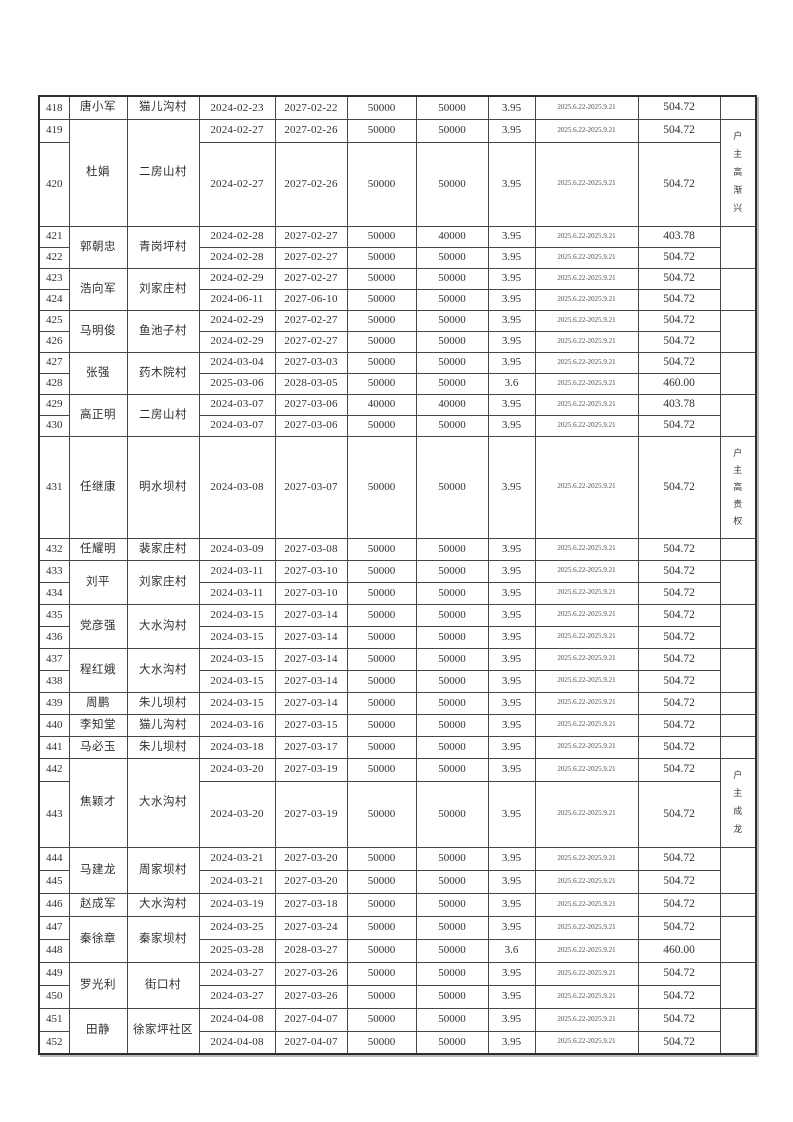  What do you see at coordinates (311, 858) in the screenshot?
I see `due-date-cell: 2027-03-20` at bounding box center [311, 858].